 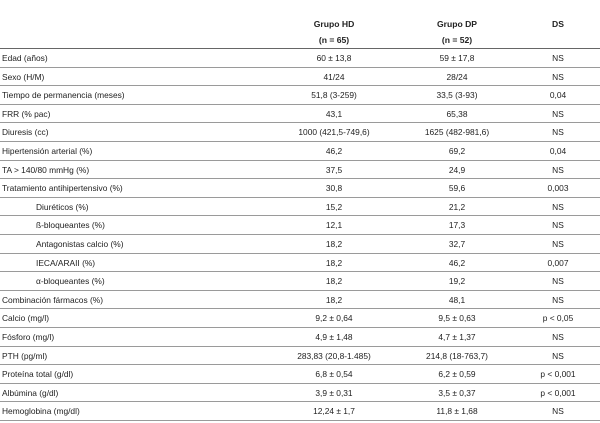 What do you see at coordinates (46, 169) in the screenshot?
I see `row-label: TA > 140/80 mmHg (%)` at bounding box center [46, 169].